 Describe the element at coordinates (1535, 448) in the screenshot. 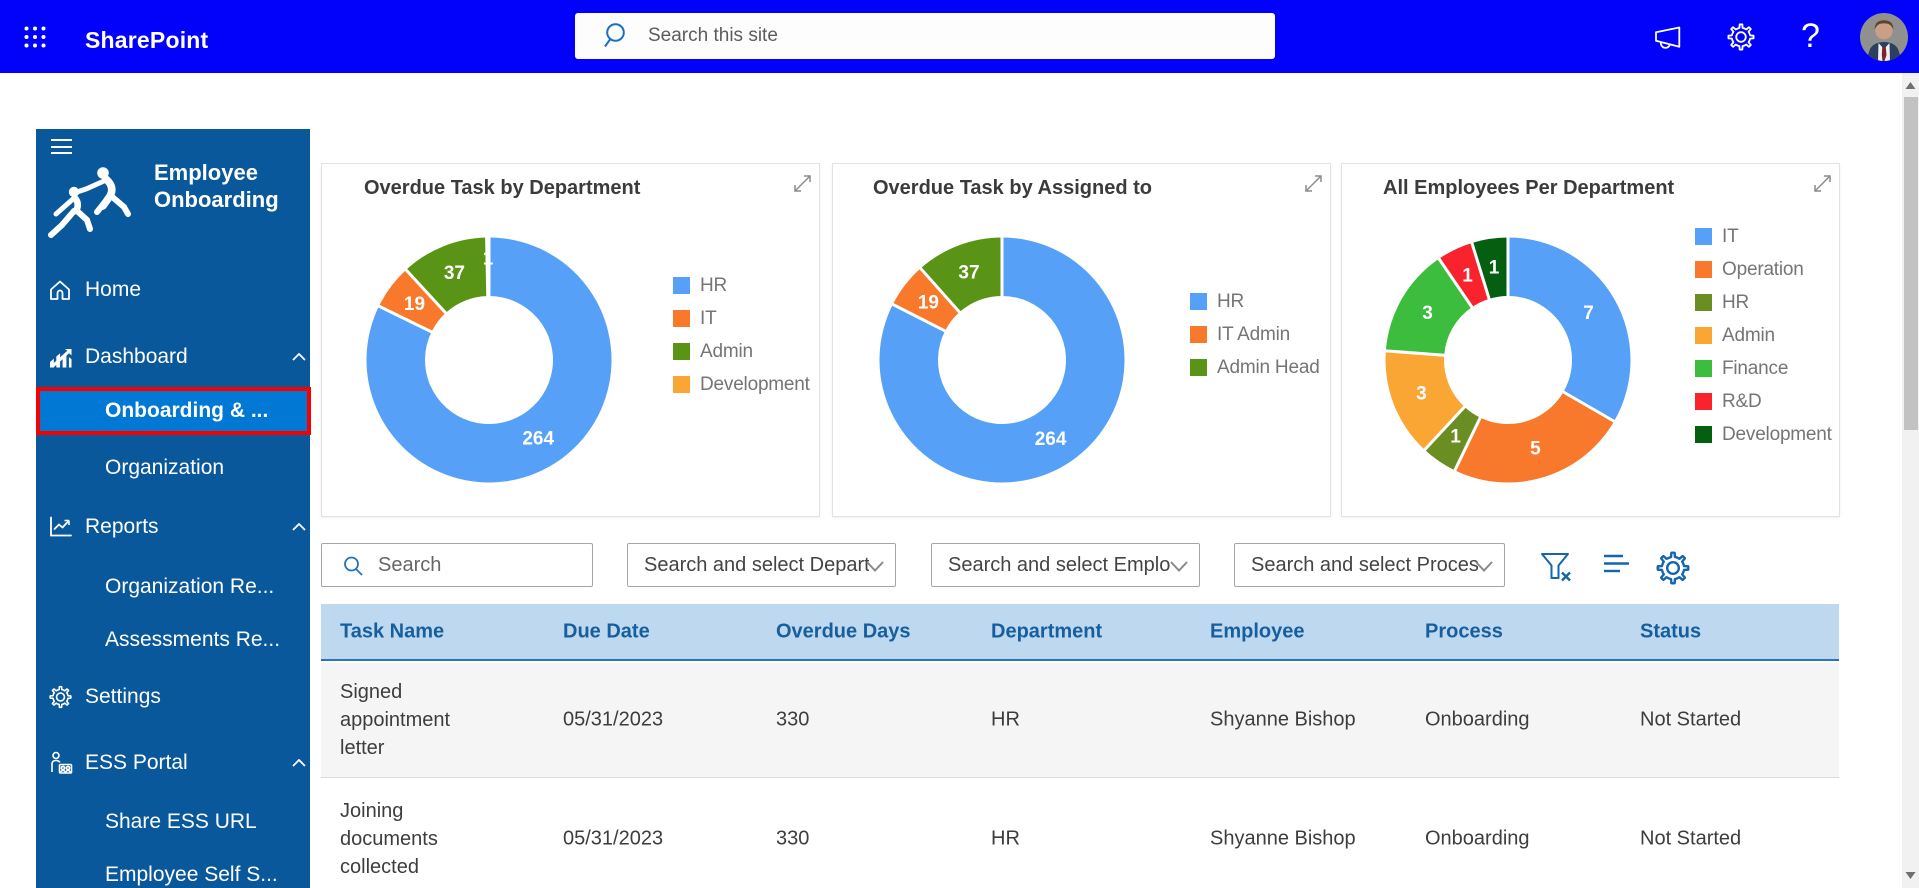

I see `svg-text: 5` at that location.